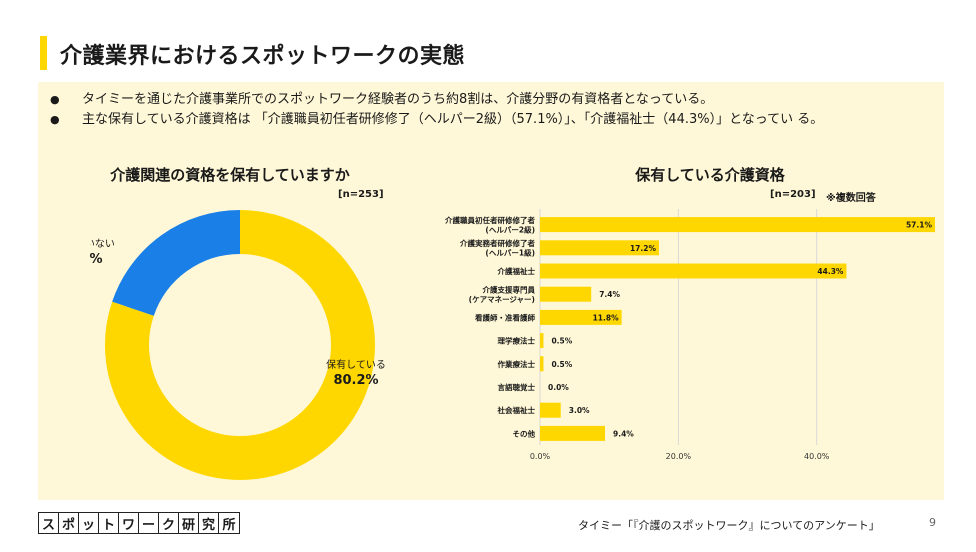 This screenshot has height=552, width=976. I want to click on bar-category-label: 言語聴覚士, so click(517, 387).